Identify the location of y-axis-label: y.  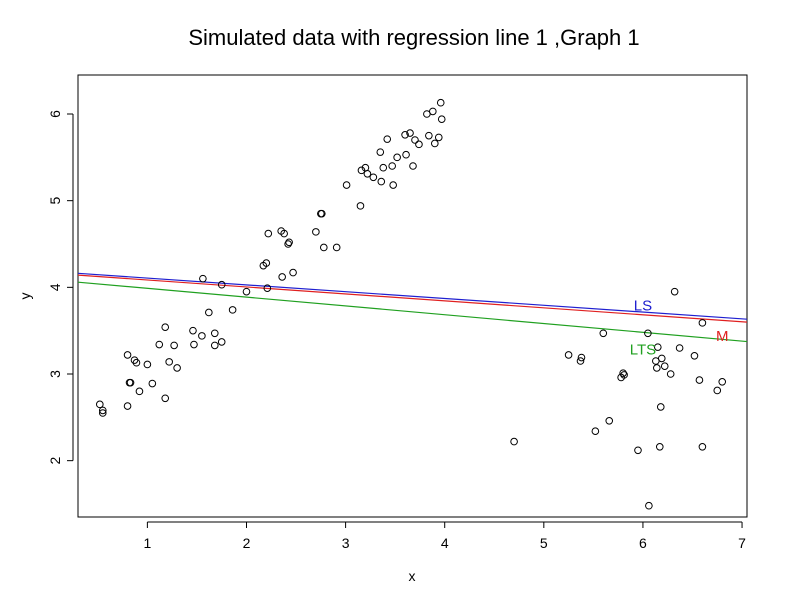
(25, 296).